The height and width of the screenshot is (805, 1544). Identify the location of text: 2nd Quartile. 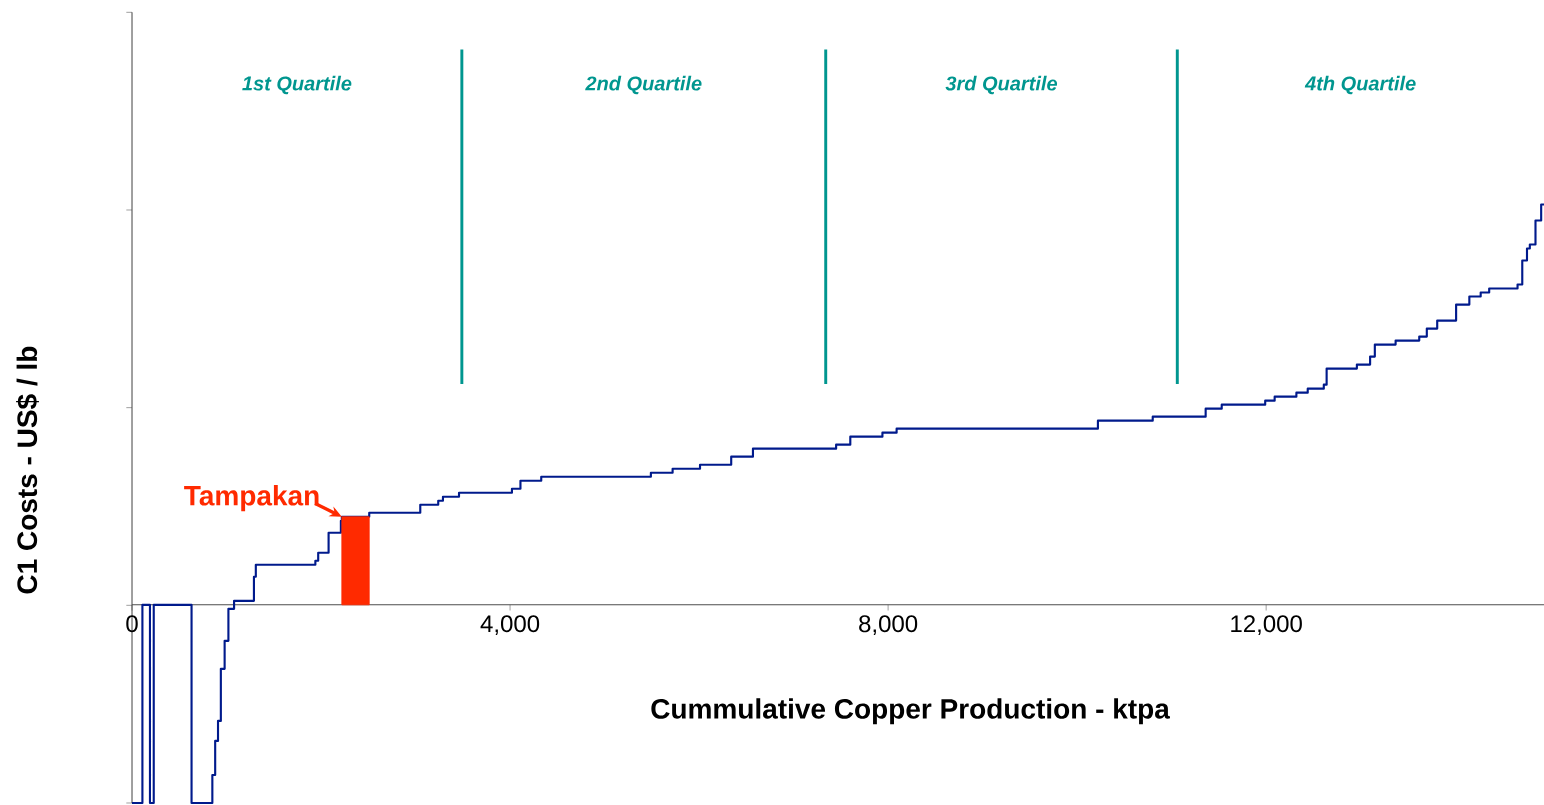
(643, 85).